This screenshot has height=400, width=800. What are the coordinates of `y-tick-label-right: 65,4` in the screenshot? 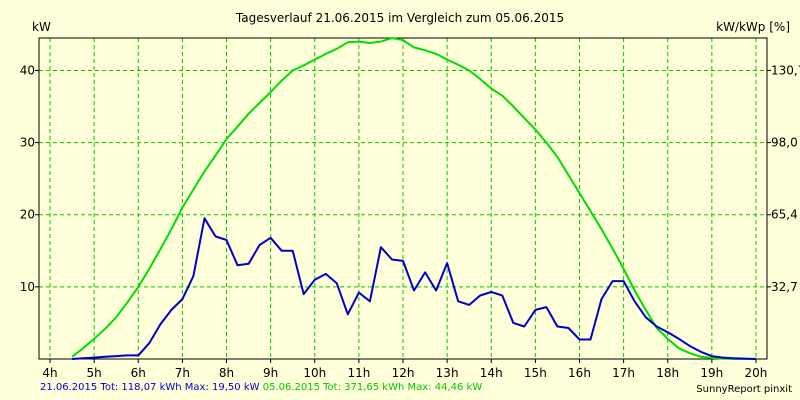 It's located at (784, 215).